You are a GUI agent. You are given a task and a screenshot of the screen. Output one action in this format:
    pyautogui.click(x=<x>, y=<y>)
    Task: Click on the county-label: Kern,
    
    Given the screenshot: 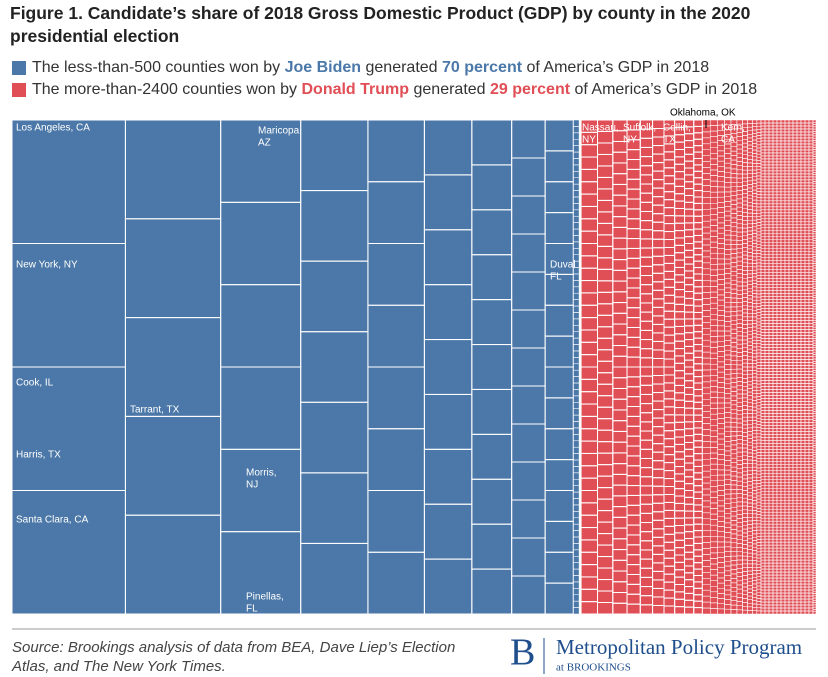 What is the action you would take?
    pyautogui.click(x=733, y=128)
    